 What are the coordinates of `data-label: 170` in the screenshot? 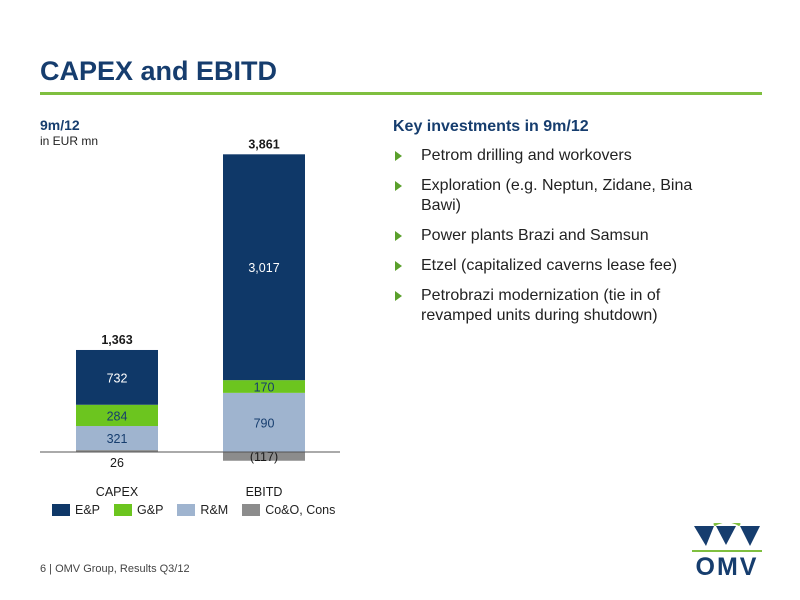 It's located at (264, 388).